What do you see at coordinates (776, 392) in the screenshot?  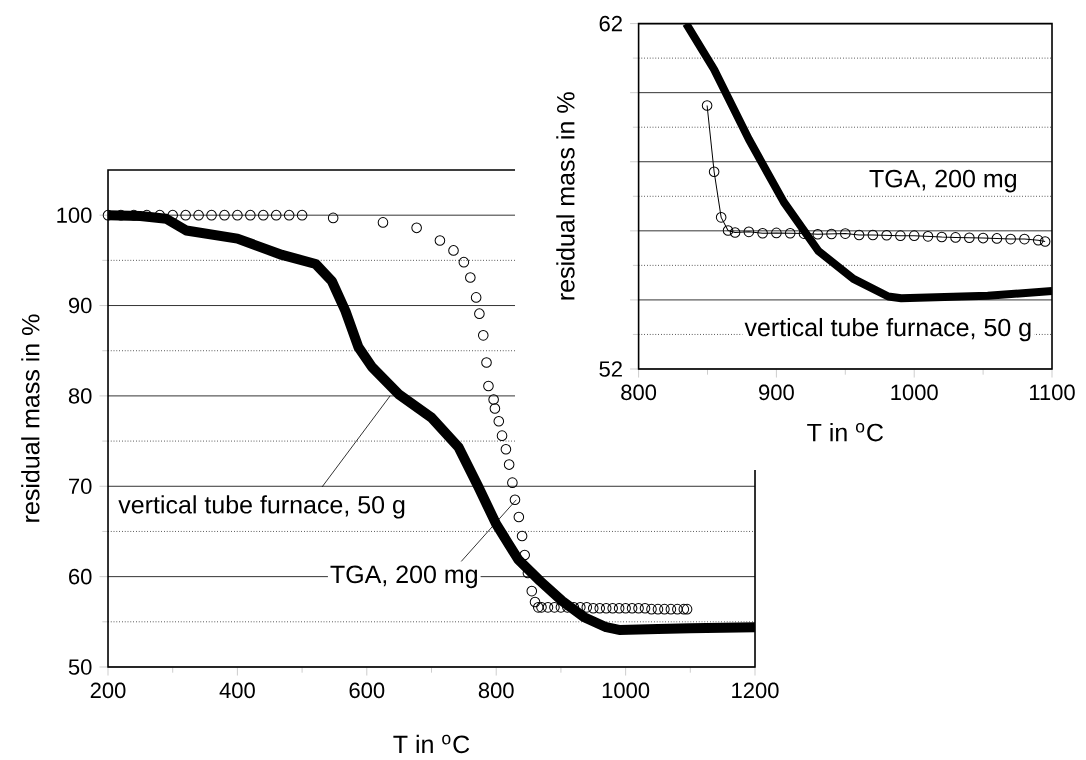 I see `x-tick-label: 900` at bounding box center [776, 392].